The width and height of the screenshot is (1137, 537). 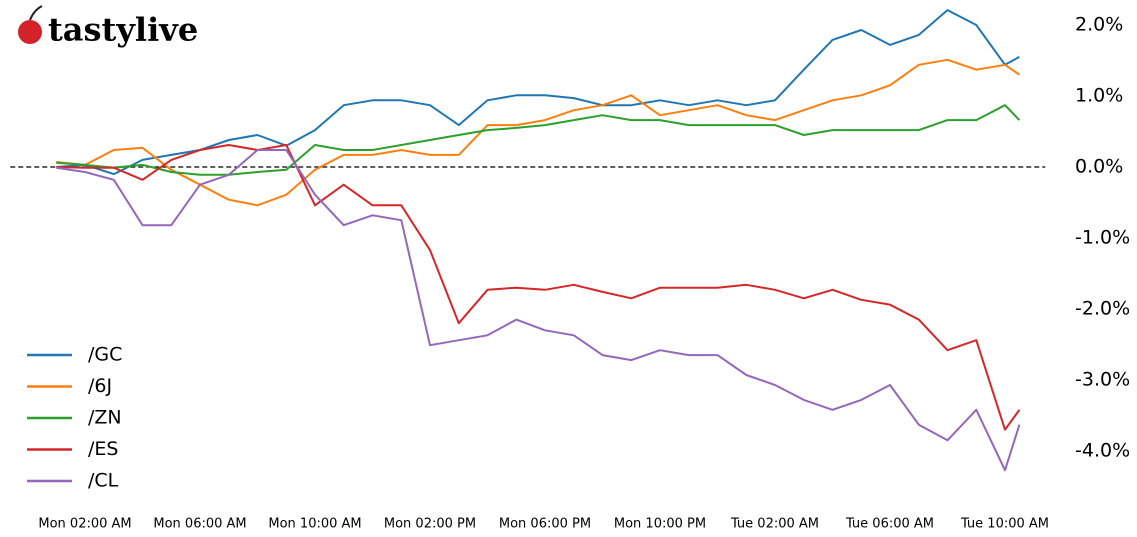 What do you see at coordinates (774, 524) in the screenshot?
I see `x-tick-label: Tue 02:00 AM` at bounding box center [774, 524].